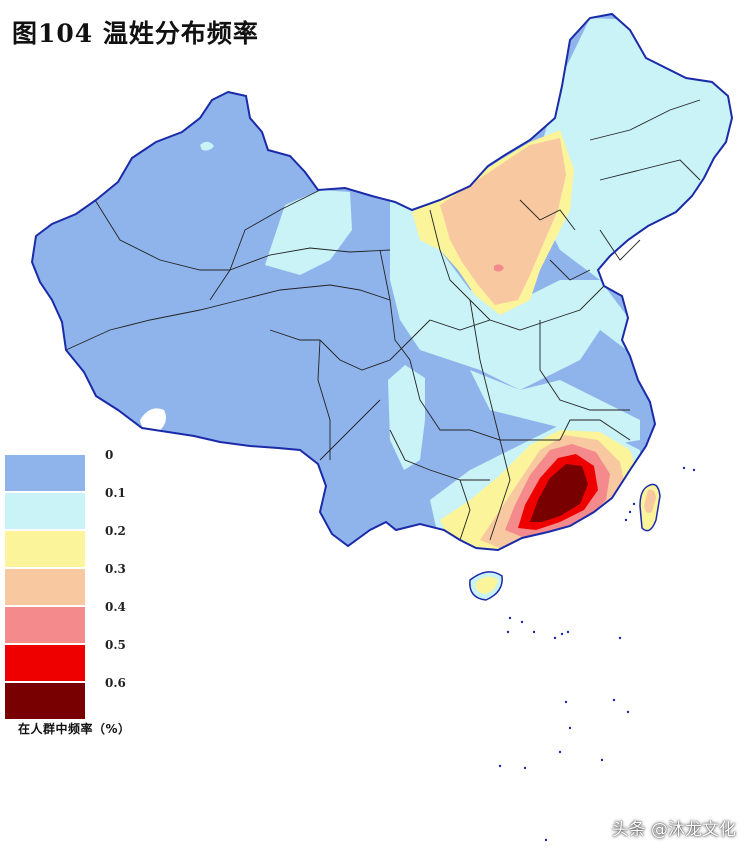 This screenshot has height=856, width=754. I want to click on zone-xinjiang-spot, so click(207, 146).